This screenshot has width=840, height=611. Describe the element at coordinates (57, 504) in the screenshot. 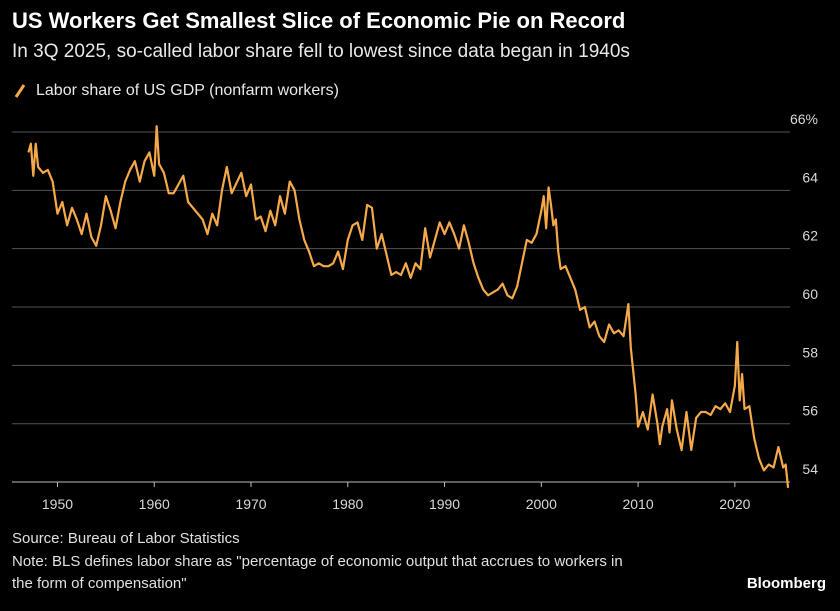

I see `x-tick-label: 1950` at that location.